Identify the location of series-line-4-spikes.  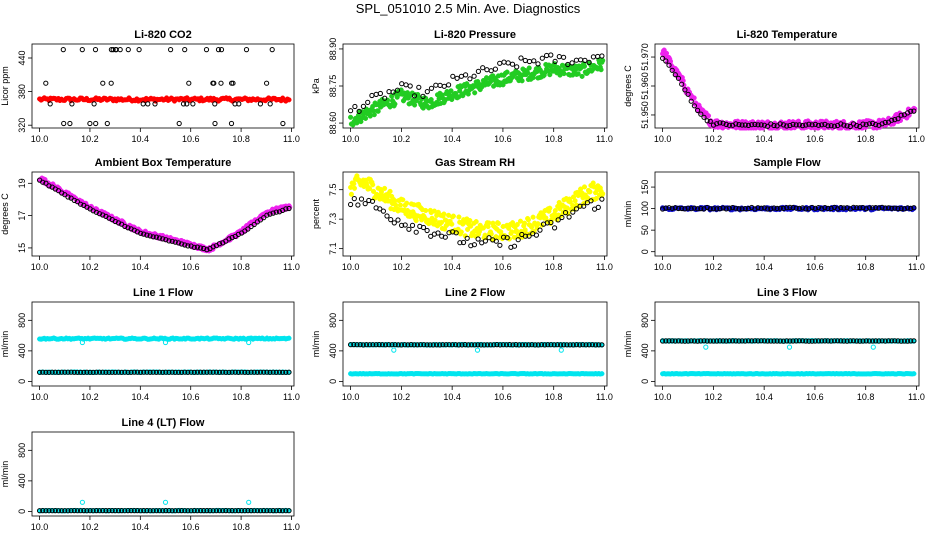
(165, 502).